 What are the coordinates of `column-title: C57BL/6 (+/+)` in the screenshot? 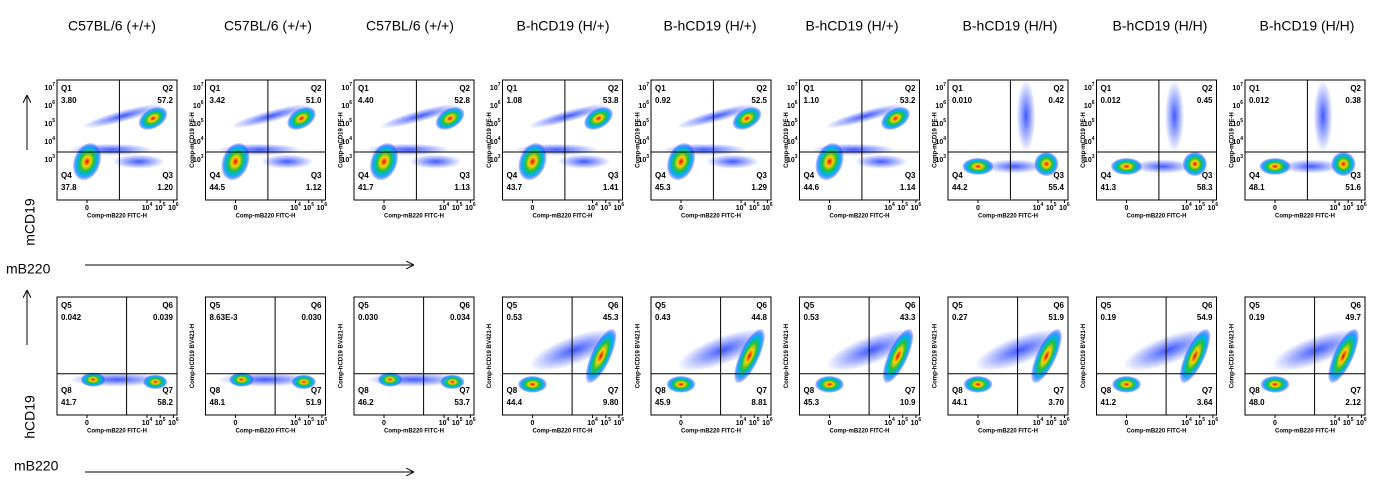 It's located at (112, 26).